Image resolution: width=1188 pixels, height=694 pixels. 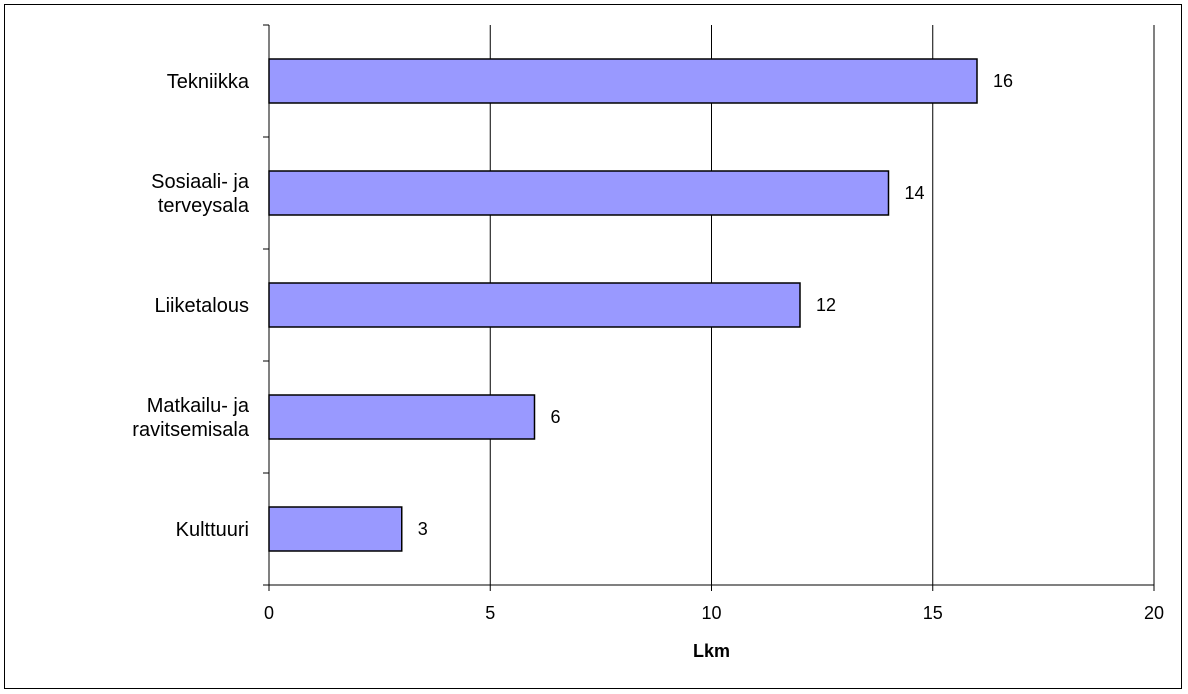 I want to click on category-label-line: Sosiaali- ja, so click(x=200, y=182).